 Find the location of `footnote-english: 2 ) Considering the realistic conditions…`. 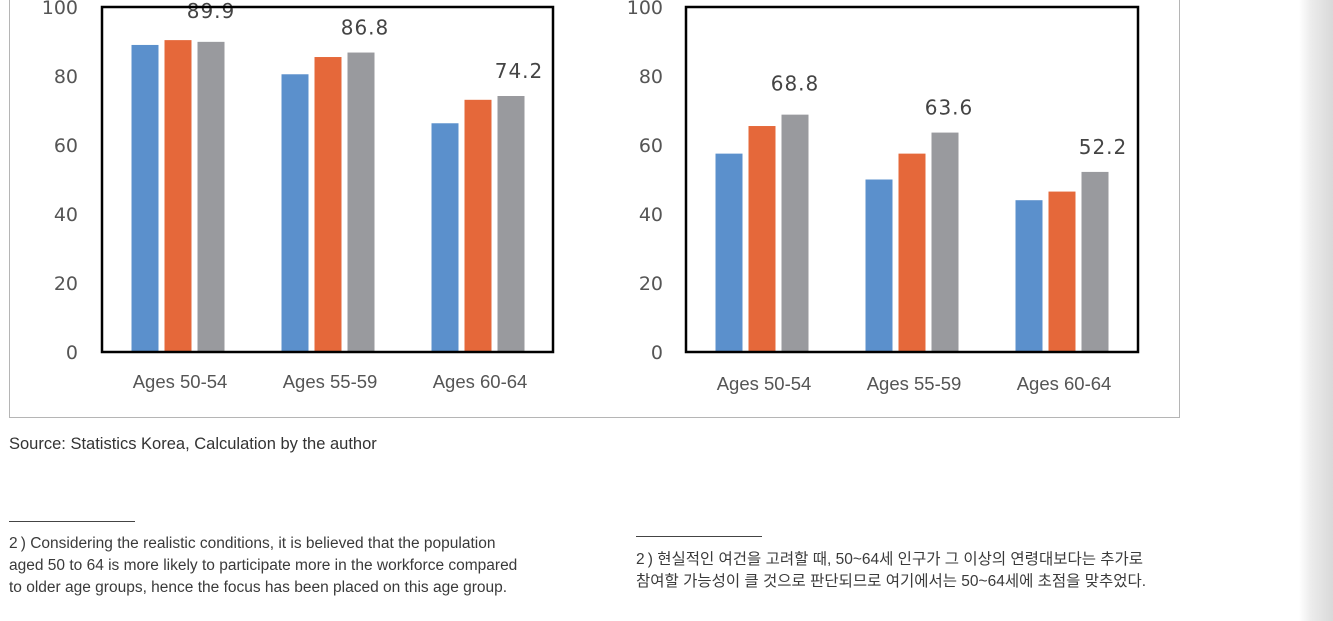

footnote-english: 2 ) Considering the realistic conditions… is located at coordinates (263, 566).